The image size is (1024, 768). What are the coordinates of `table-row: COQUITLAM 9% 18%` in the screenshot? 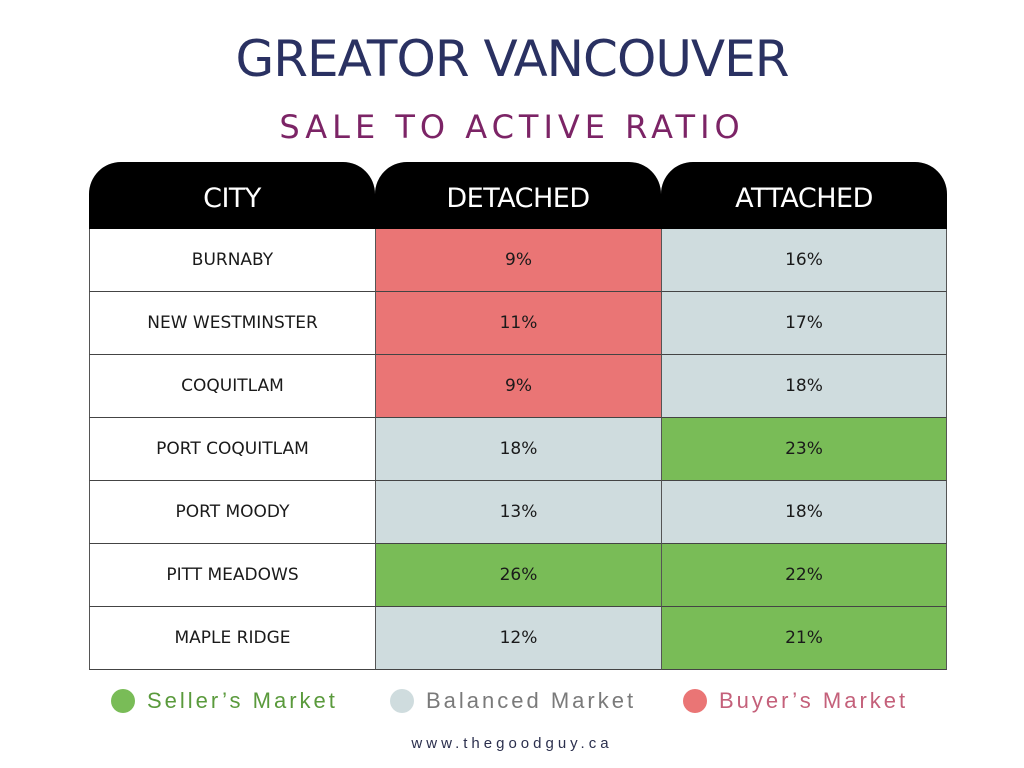 It's located at (518, 386).